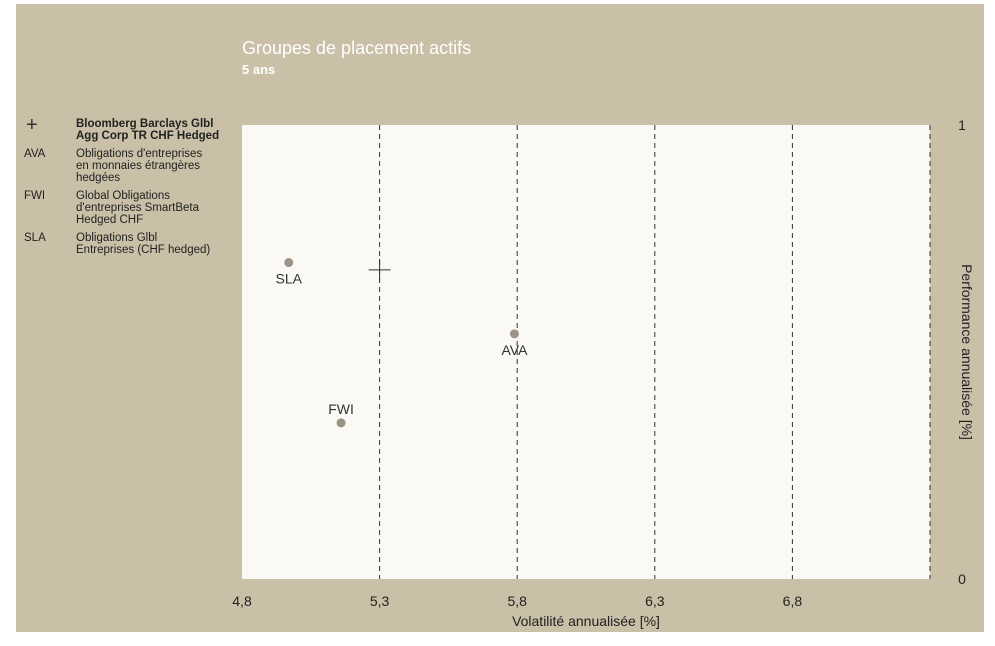 The image size is (995, 646). I want to click on x-axis-title: Volatilité annualisée [%], so click(586, 621).